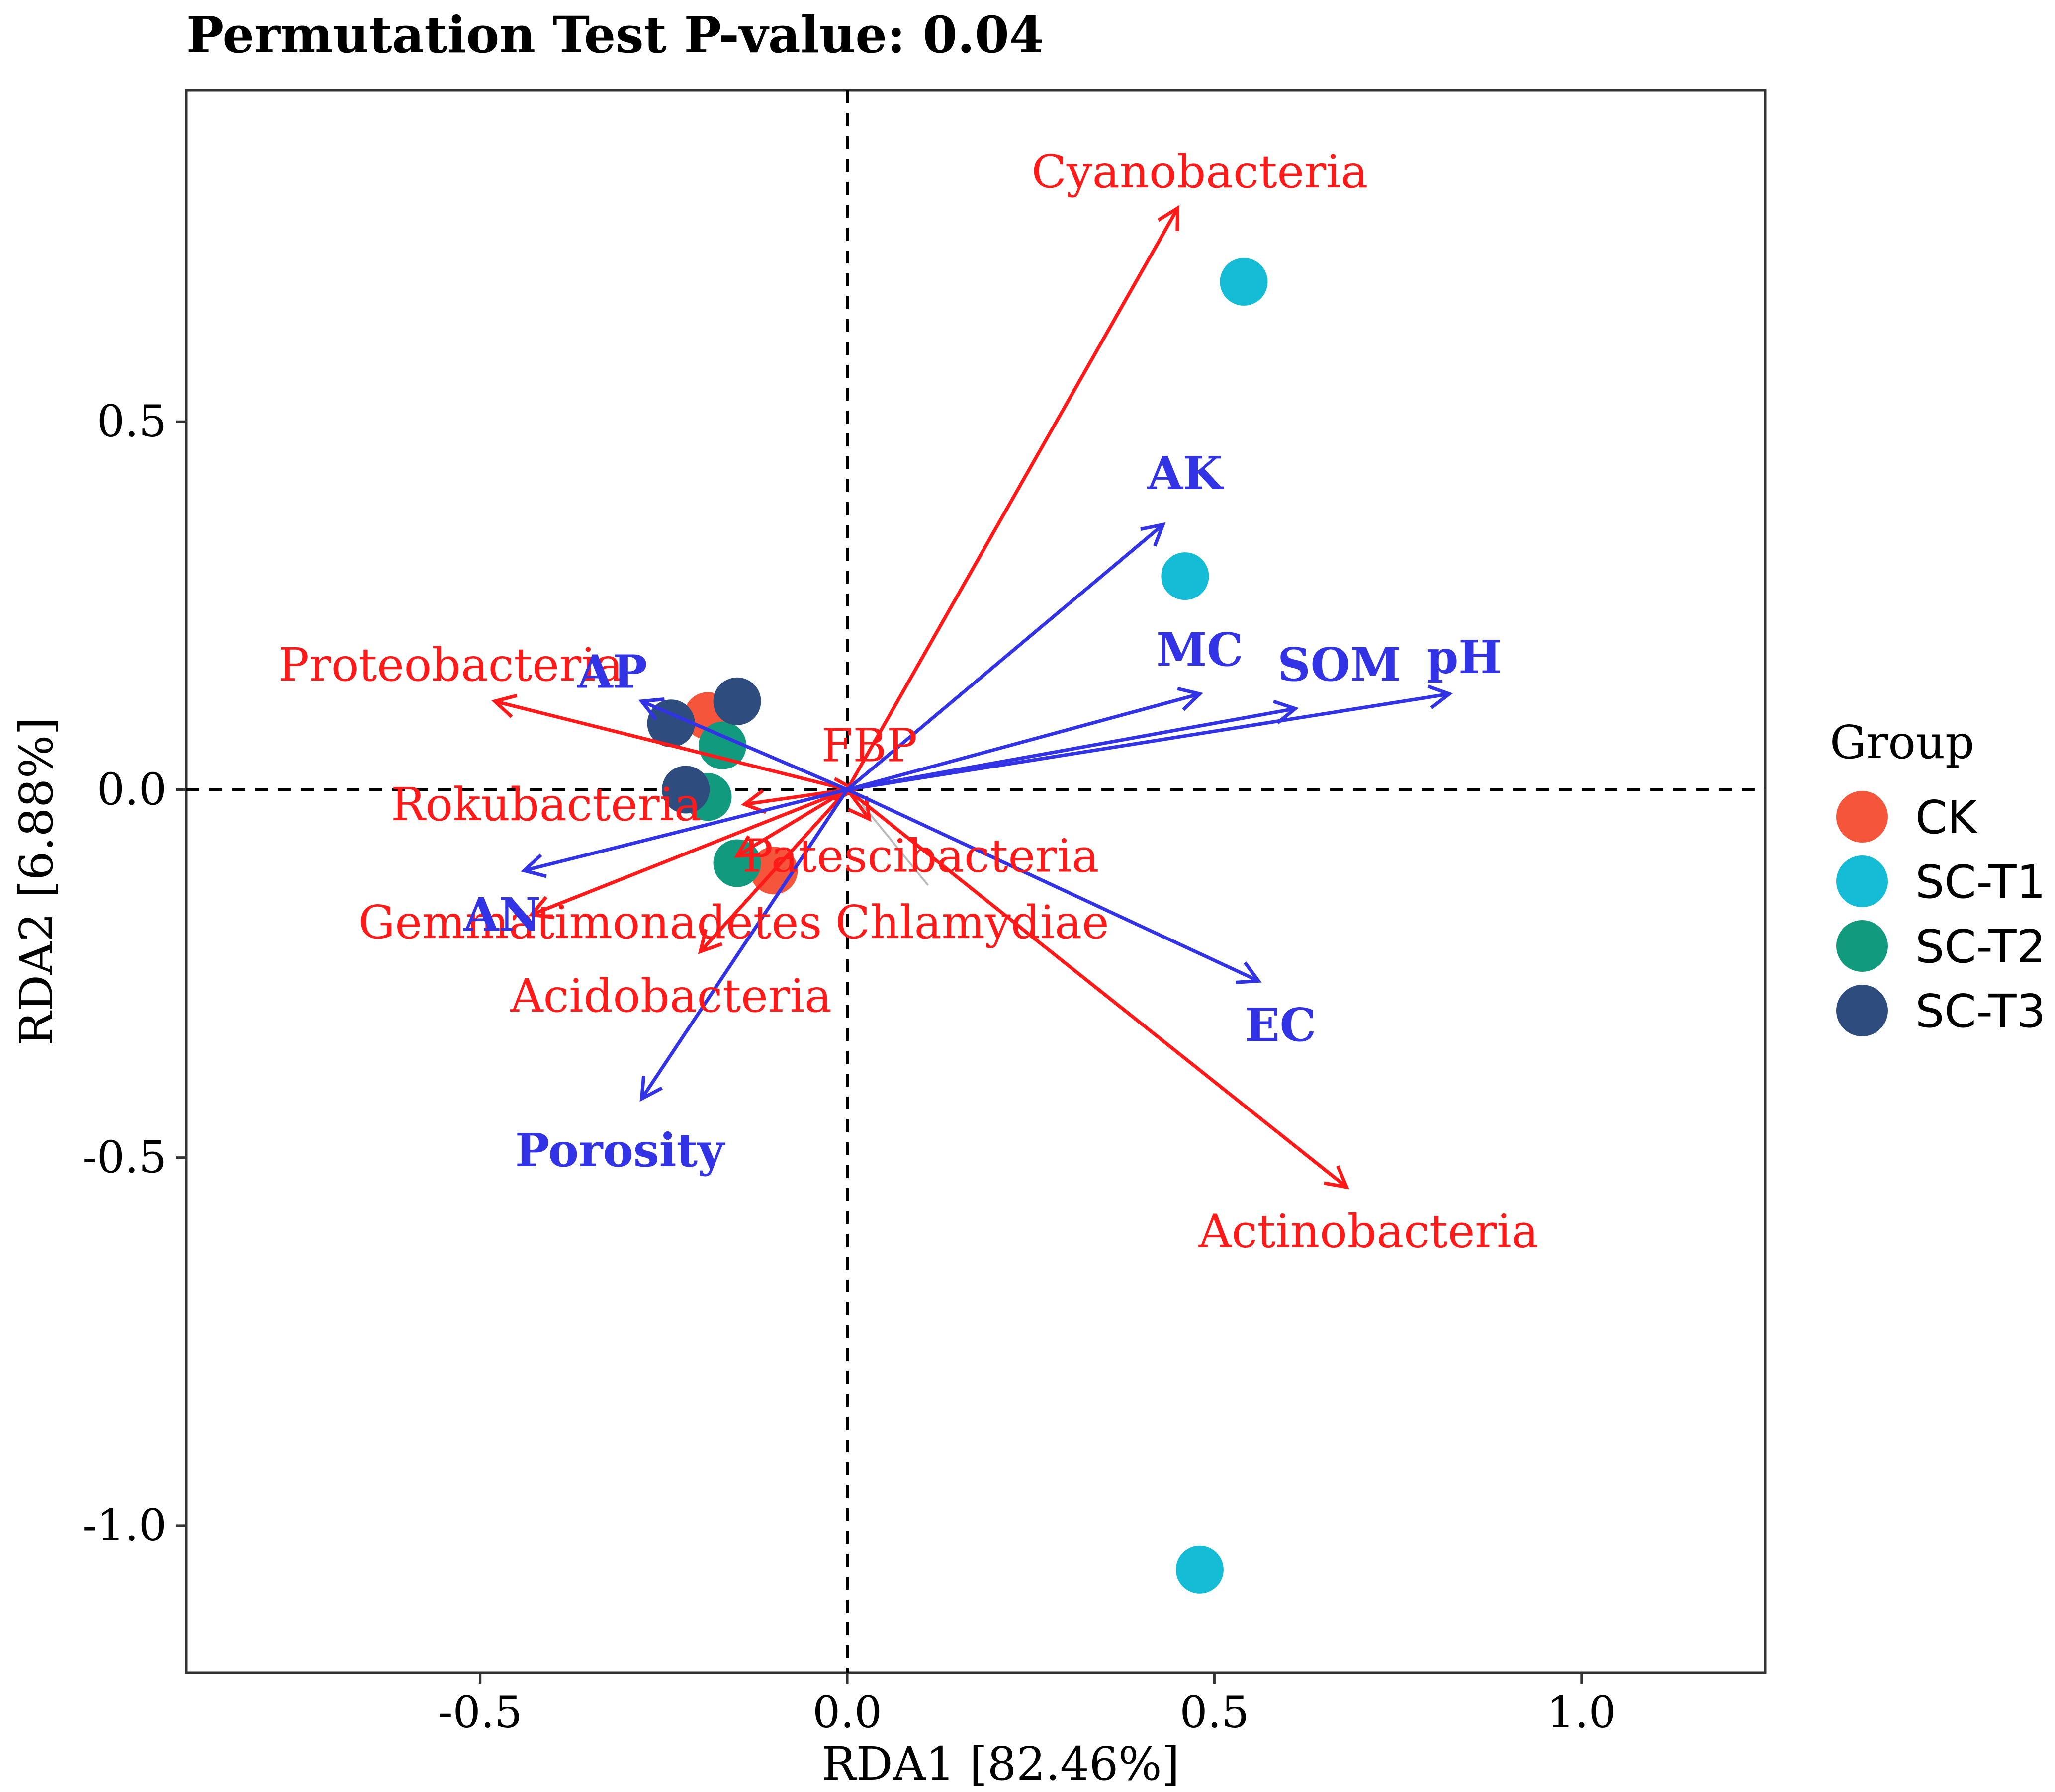 The width and height of the screenshot is (2055, 1792). Describe the element at coordinates (895, 844) in the screenshot. I see `faint-connector-line` at that location.